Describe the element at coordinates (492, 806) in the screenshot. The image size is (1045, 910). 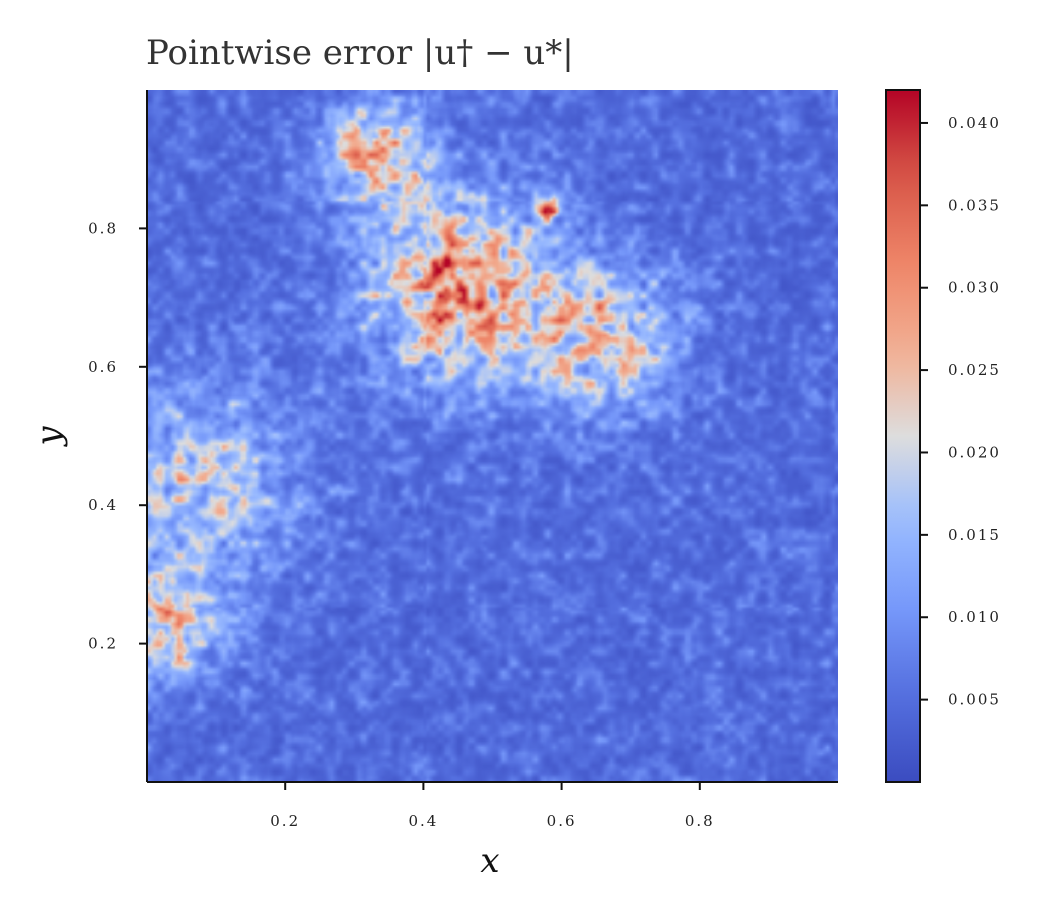
I see `x-axis-ticks: 0.2 0.4 0.6 0.8` at that location.